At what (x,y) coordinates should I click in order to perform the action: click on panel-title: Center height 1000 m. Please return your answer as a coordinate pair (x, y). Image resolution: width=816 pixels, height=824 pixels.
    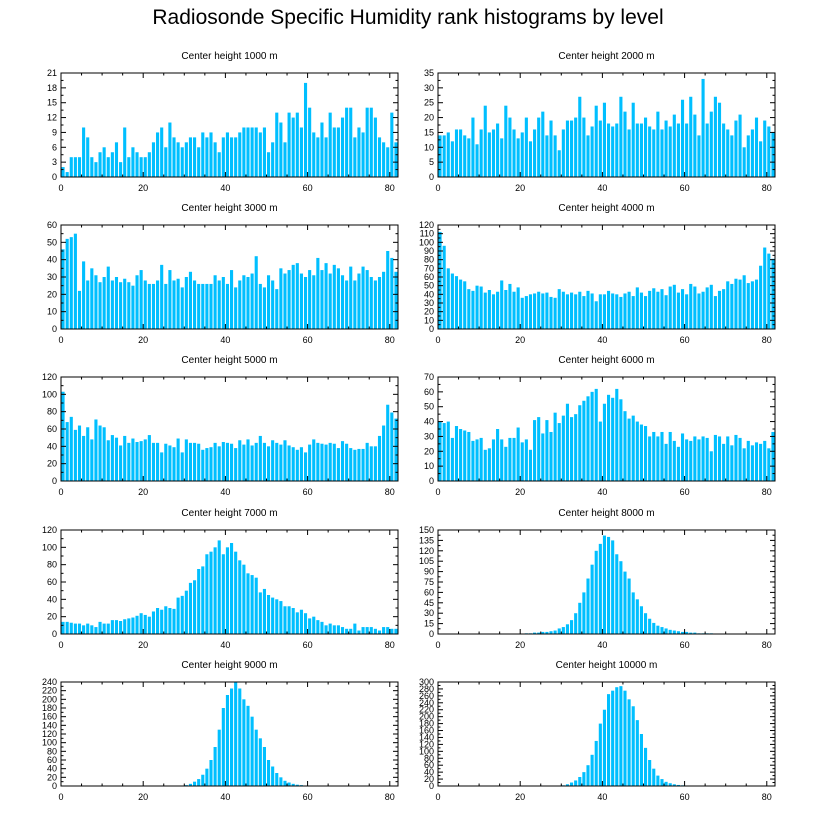
    Looking at the image, I should click on (229, 56).